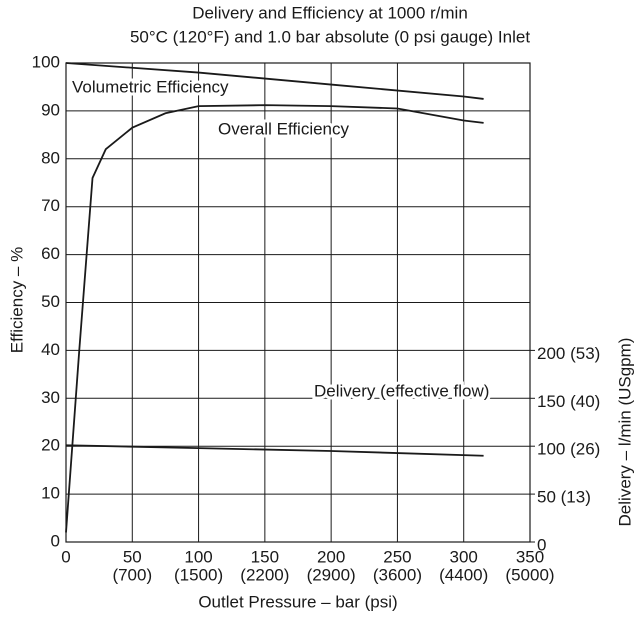 This screenshot has height=623, width=638. I want to click on y-tick-label: 0, so click(55, 540).